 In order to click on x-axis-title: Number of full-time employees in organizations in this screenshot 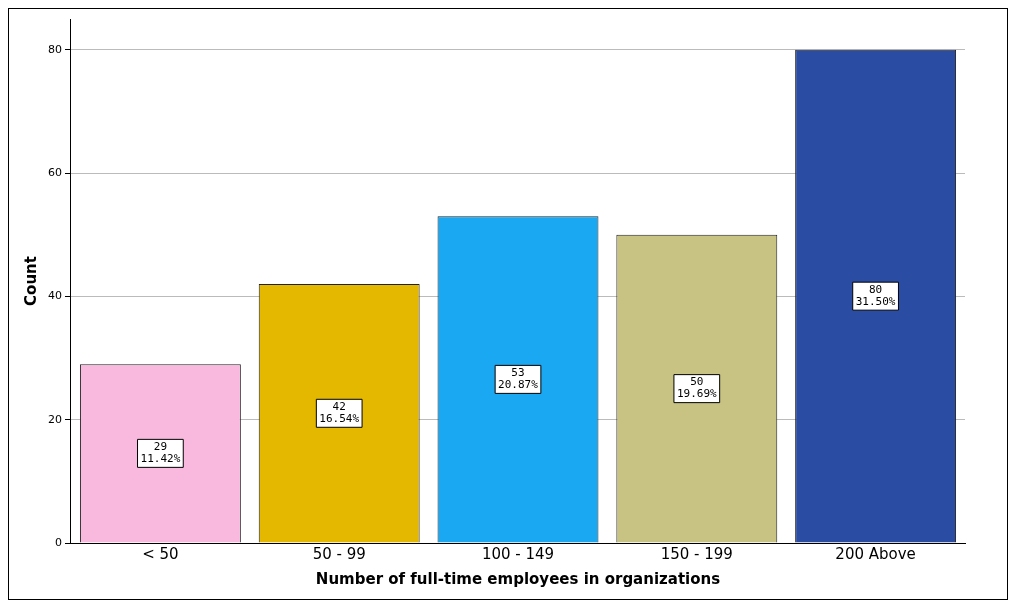, I will do `click(518, 578)`.